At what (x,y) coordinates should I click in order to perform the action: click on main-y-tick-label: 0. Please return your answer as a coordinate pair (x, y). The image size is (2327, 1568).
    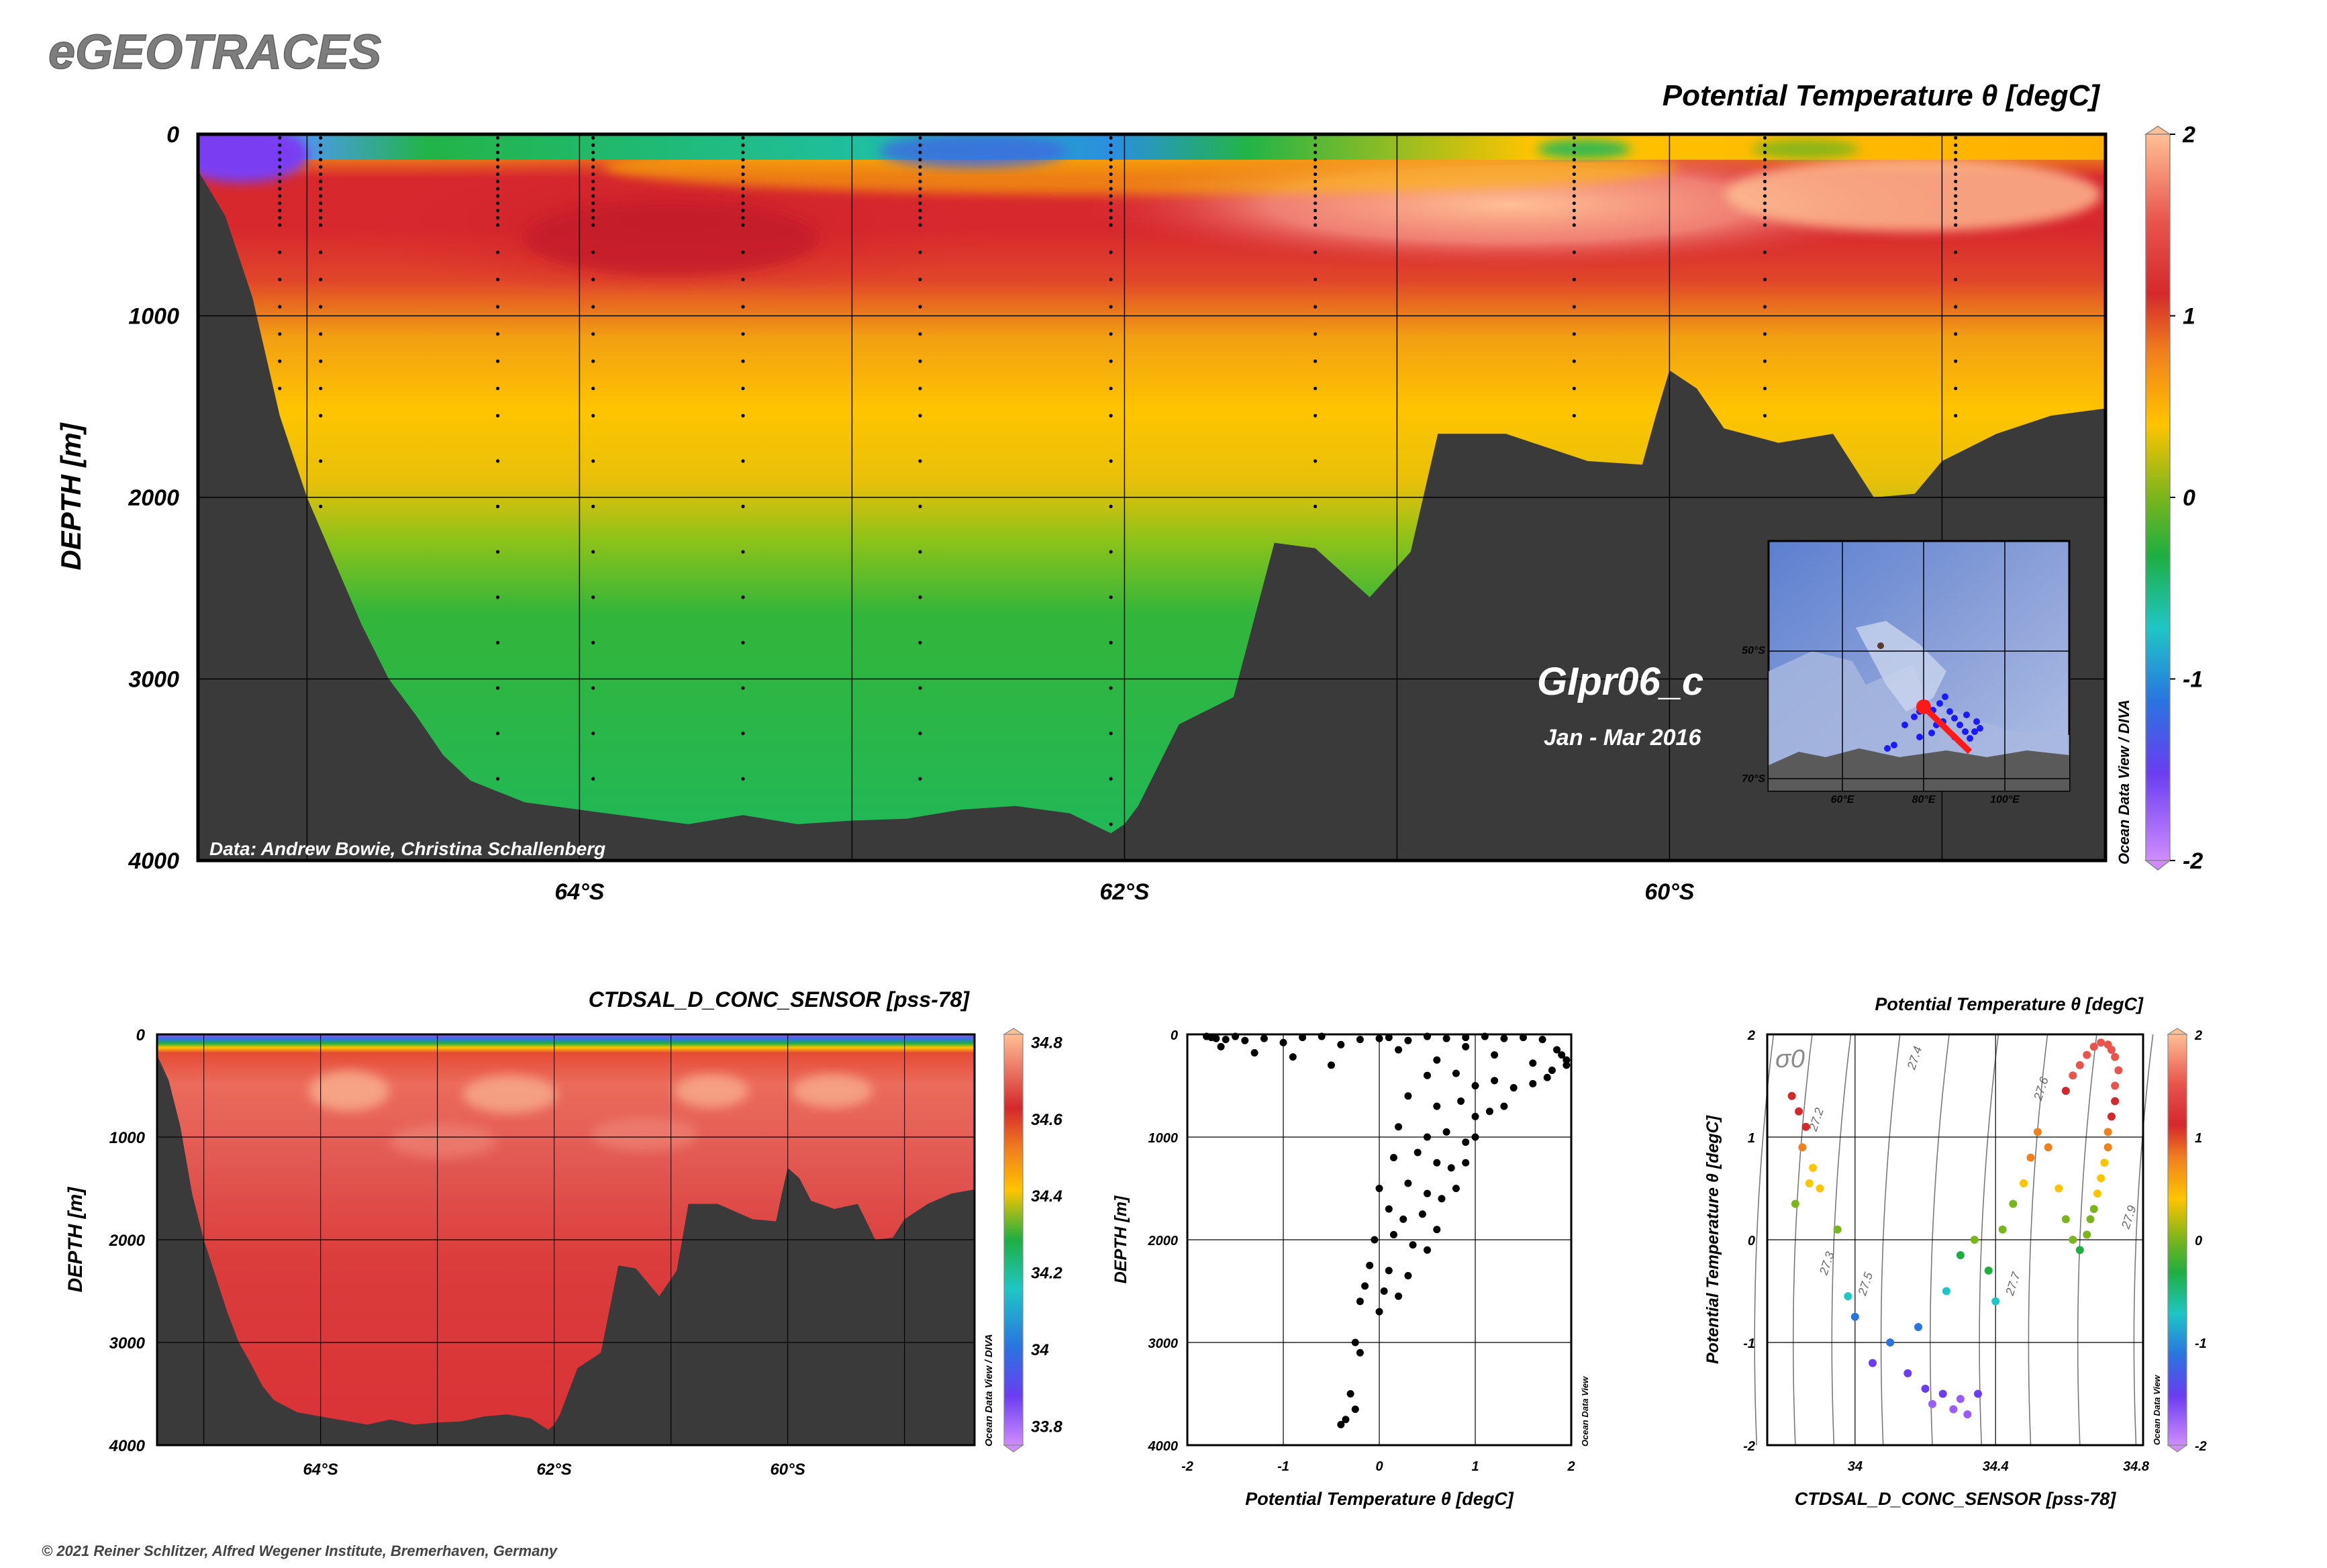
    Looking at the image, I should click on (172, 135).